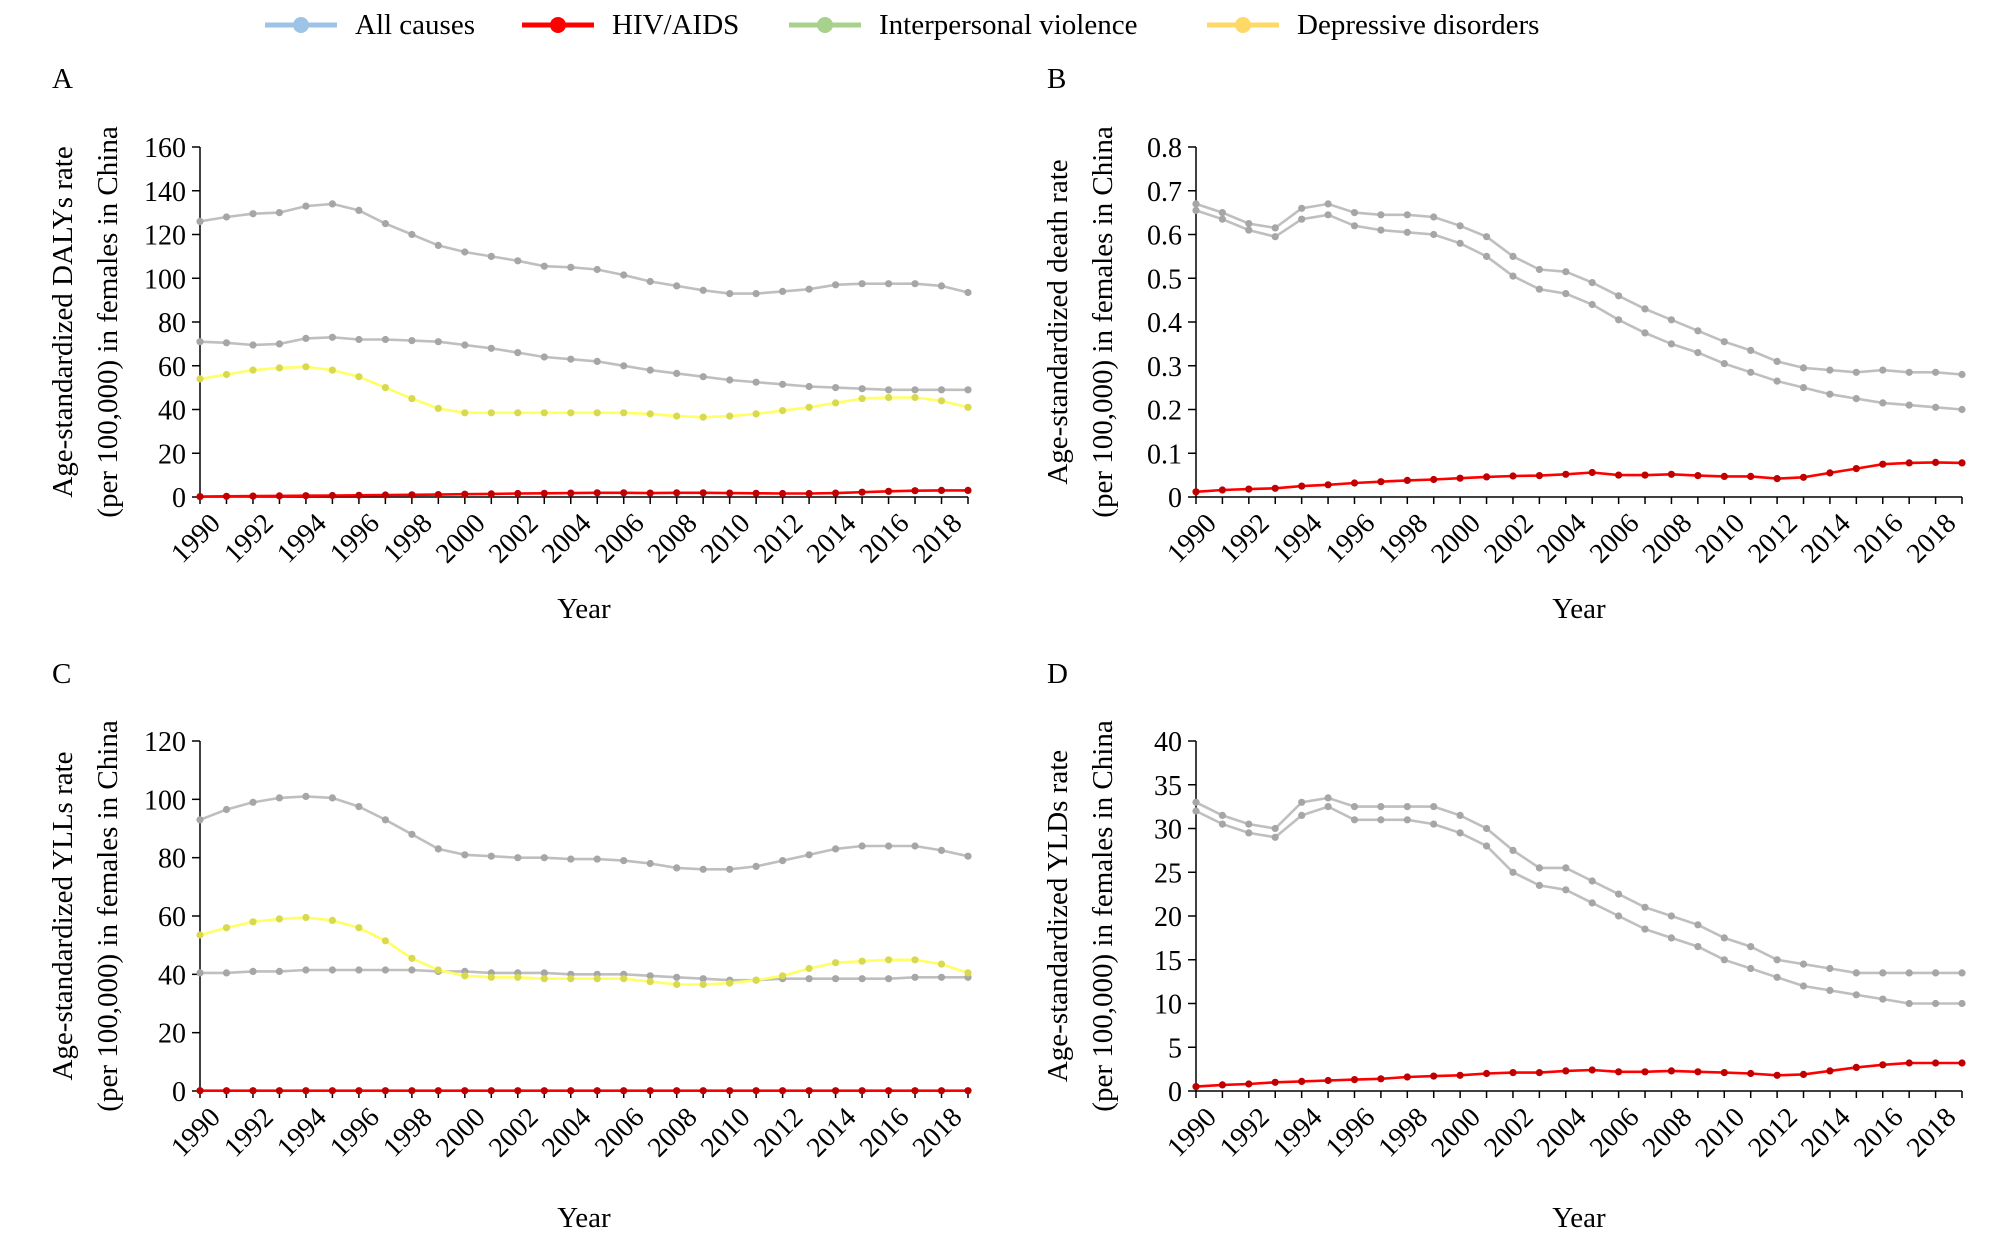 The image size is (2008, 1236). What do you see at coordinates (61, 674) in the screenshot?
I see `panel-letter: C` at bounding box center [61, 674].